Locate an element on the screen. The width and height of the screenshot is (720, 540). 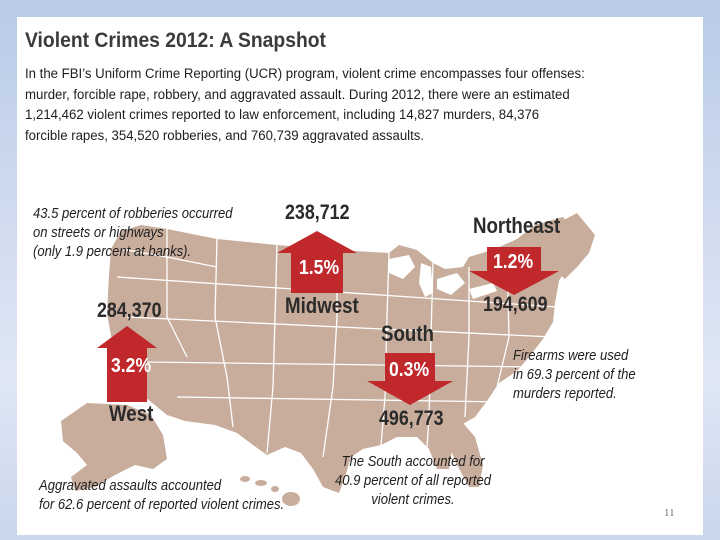
page-number: 11 is located at coordinates (669, 513).